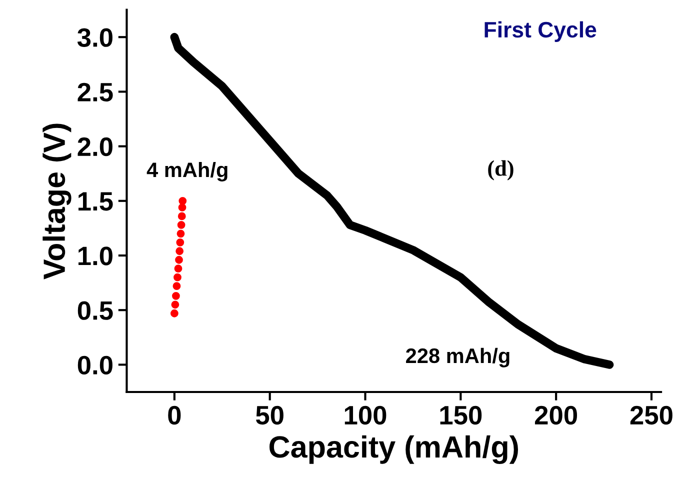 The height and width of the screenshot is (490, 685). Describe the element at coordinates (57, 202) in the screenshot. I see `y-axis-title: Voltage (V)` at that location.